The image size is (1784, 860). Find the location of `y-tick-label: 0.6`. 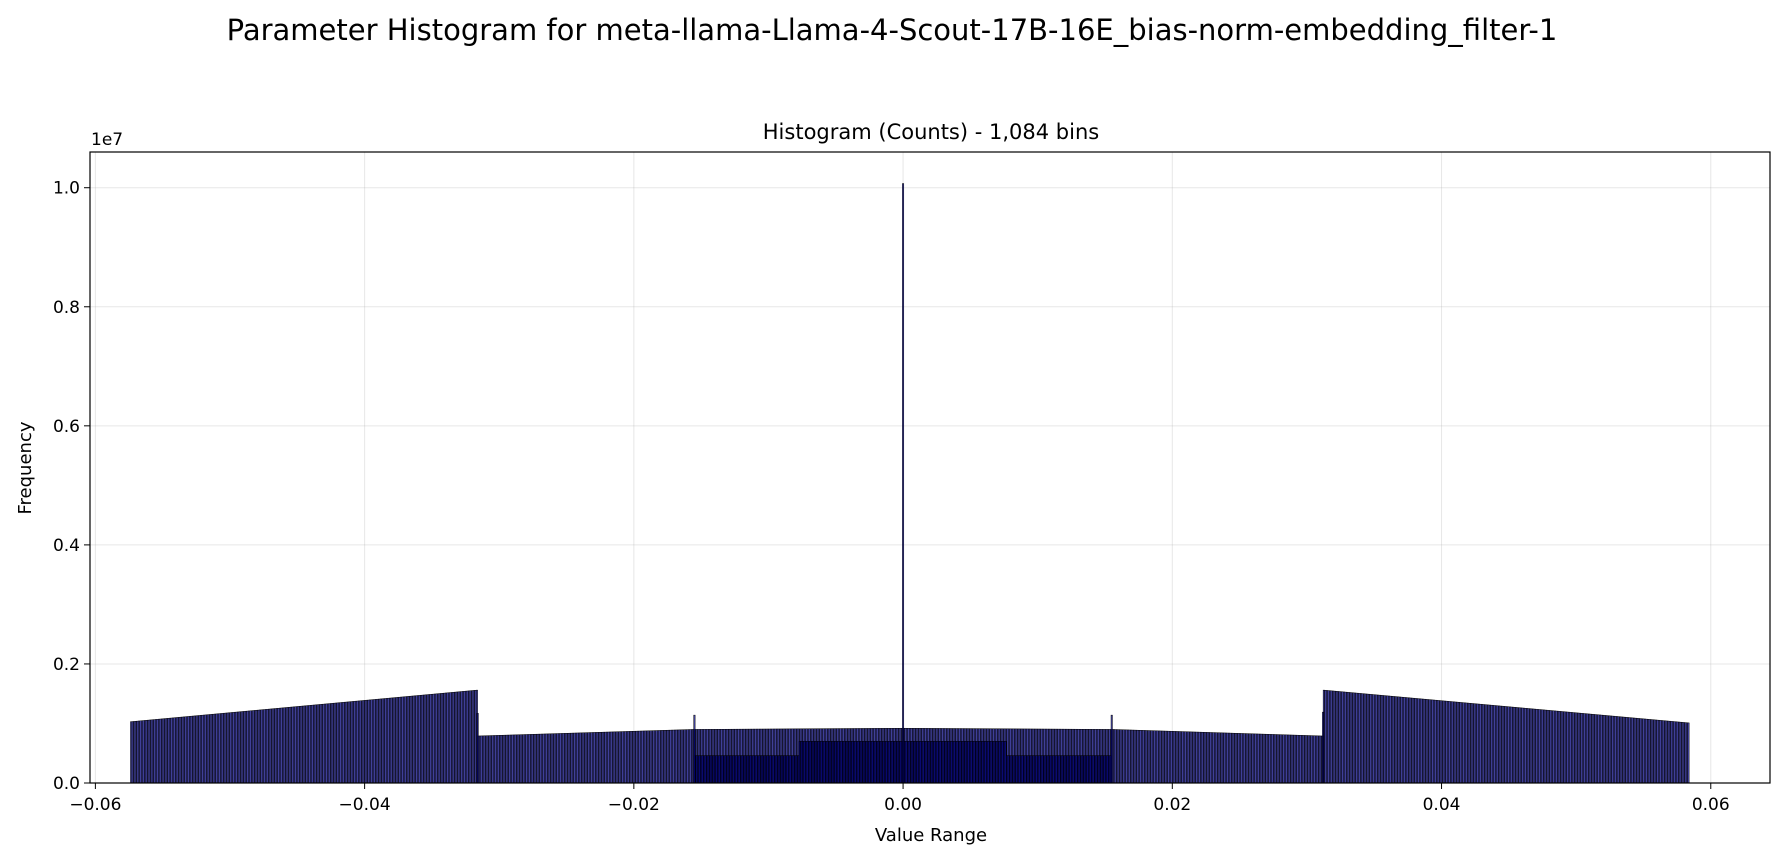

y-tick-label: 0.6 is located at coordinates (66, 427).